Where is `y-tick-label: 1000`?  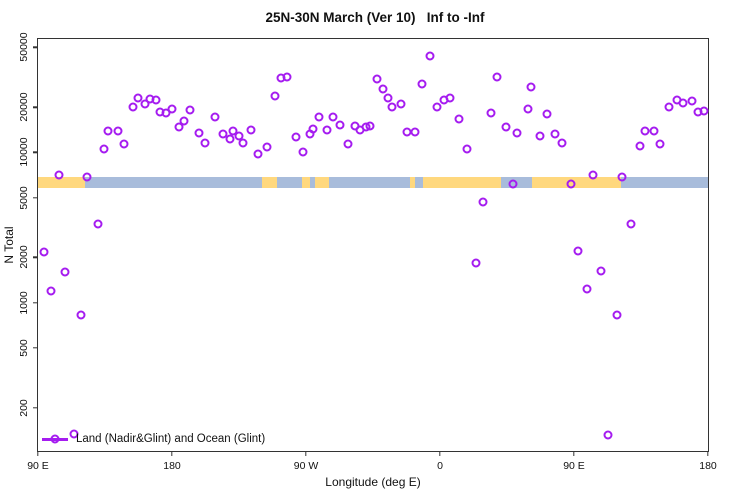
y-tick-label: 1000 is located at coordinates (24, 303).